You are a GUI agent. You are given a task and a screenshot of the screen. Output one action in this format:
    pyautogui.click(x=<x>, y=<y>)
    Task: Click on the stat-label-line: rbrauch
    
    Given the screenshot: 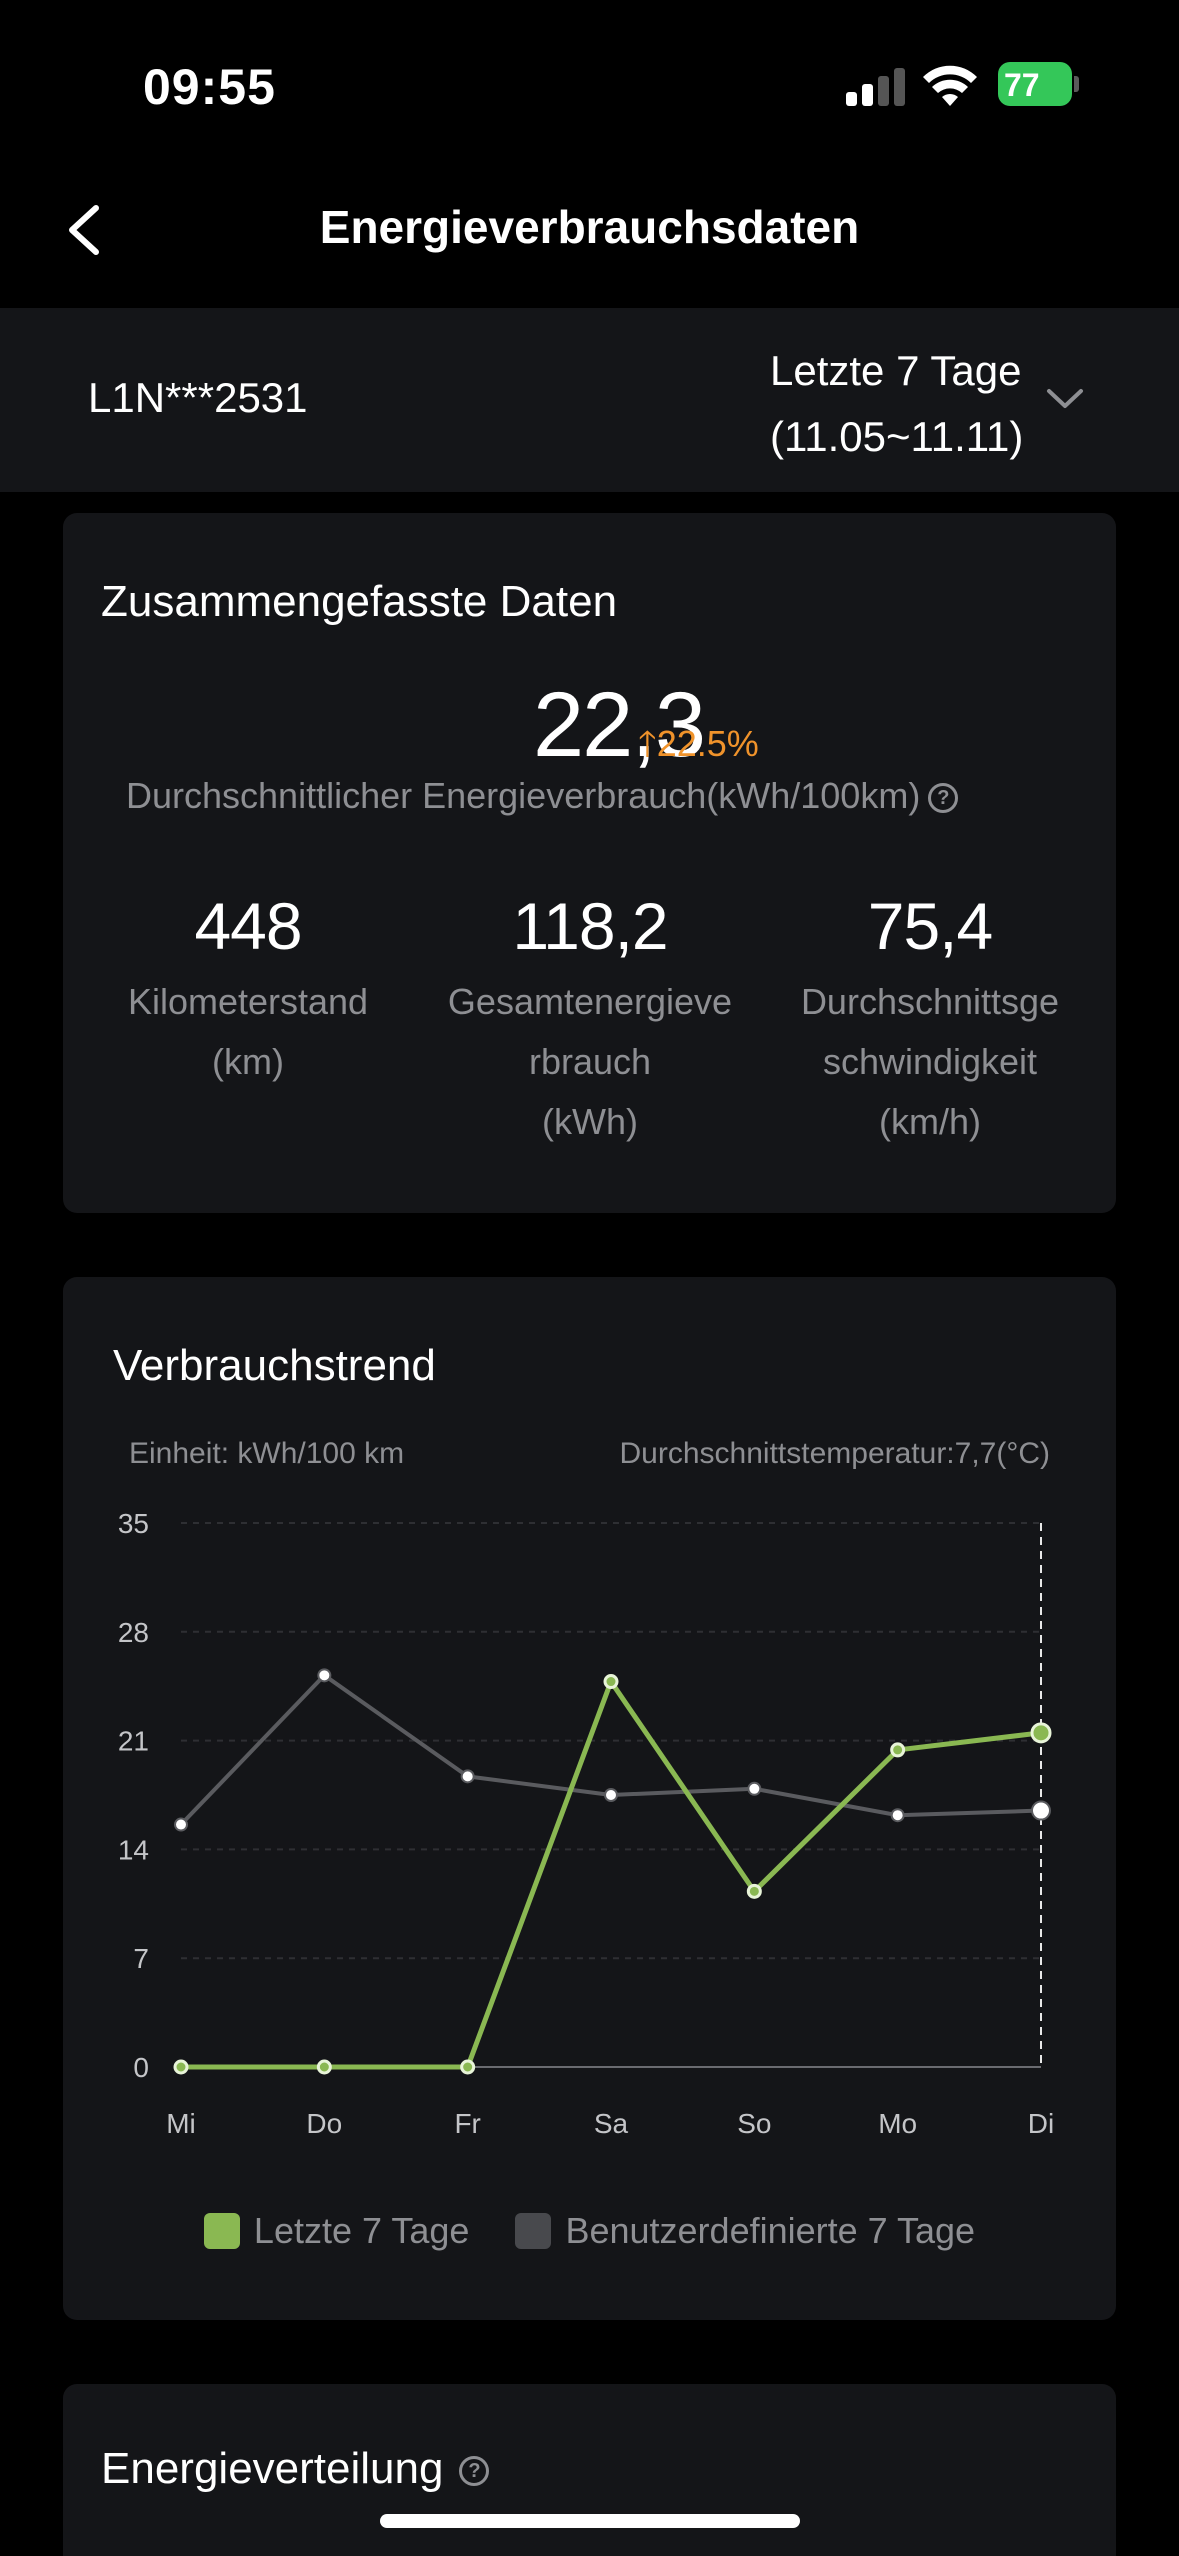 What is the action you would take?
    pyautogui.click(x=590, y=1061)
    